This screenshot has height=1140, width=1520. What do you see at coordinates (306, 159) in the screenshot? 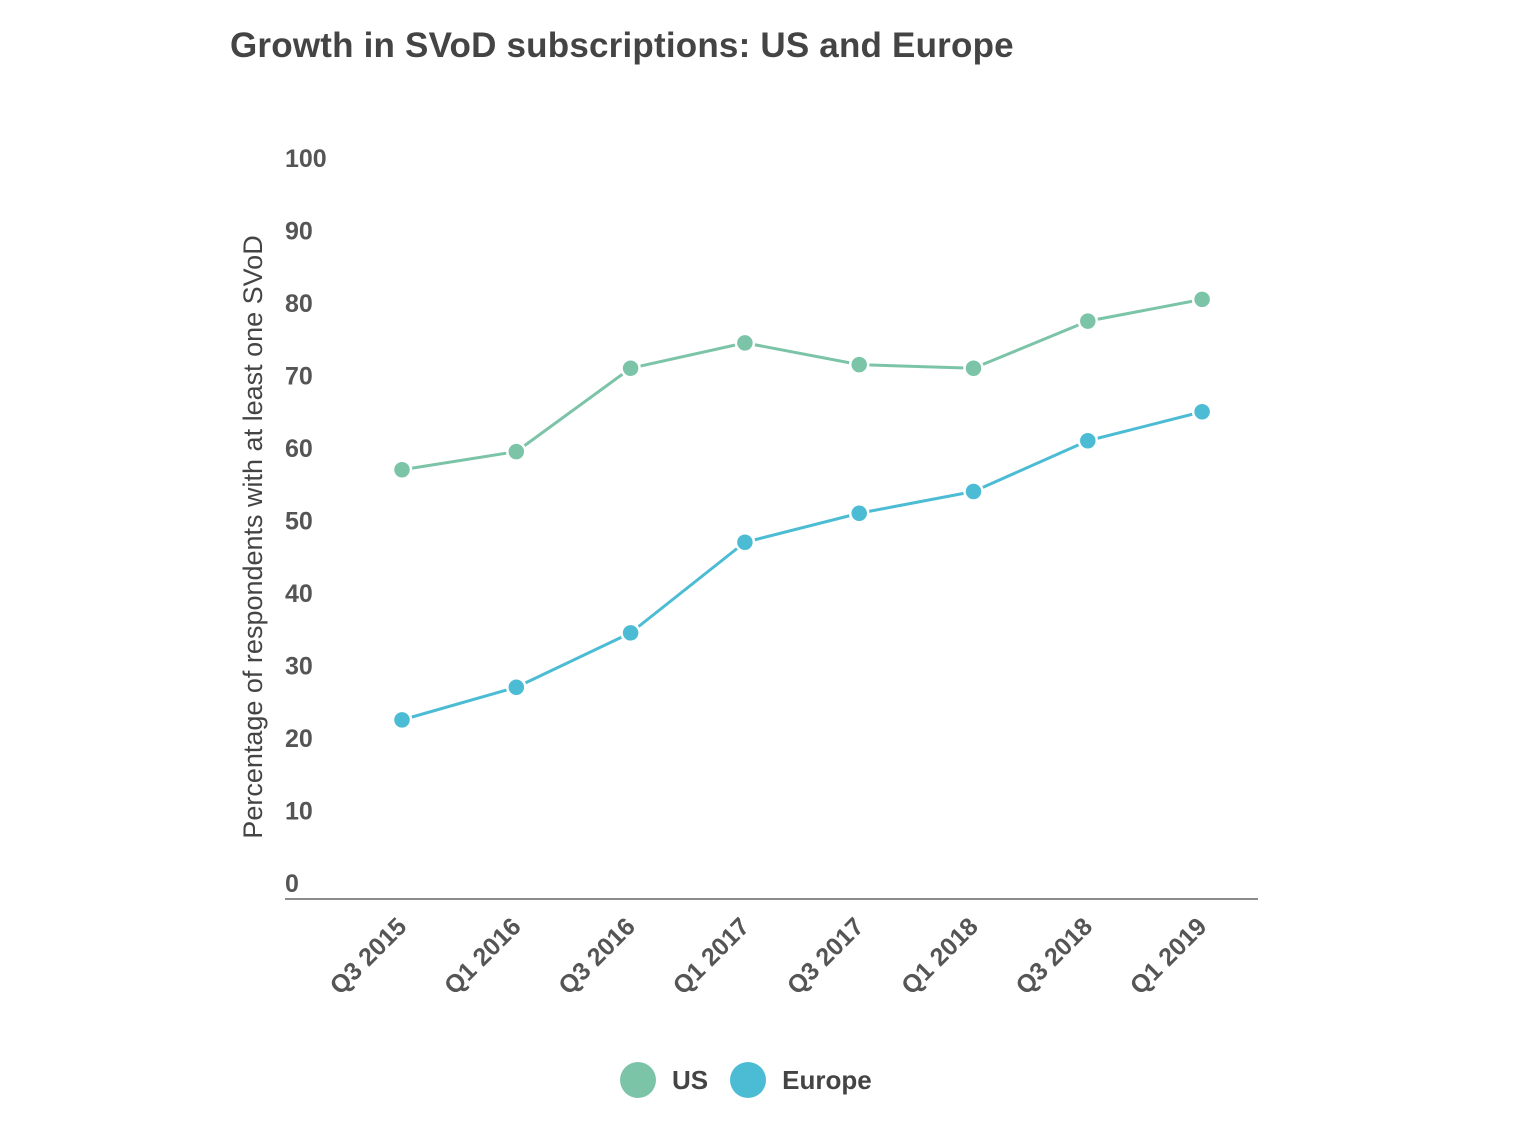
I see `y-tick-label: 100` at bounding box center [306, 159].